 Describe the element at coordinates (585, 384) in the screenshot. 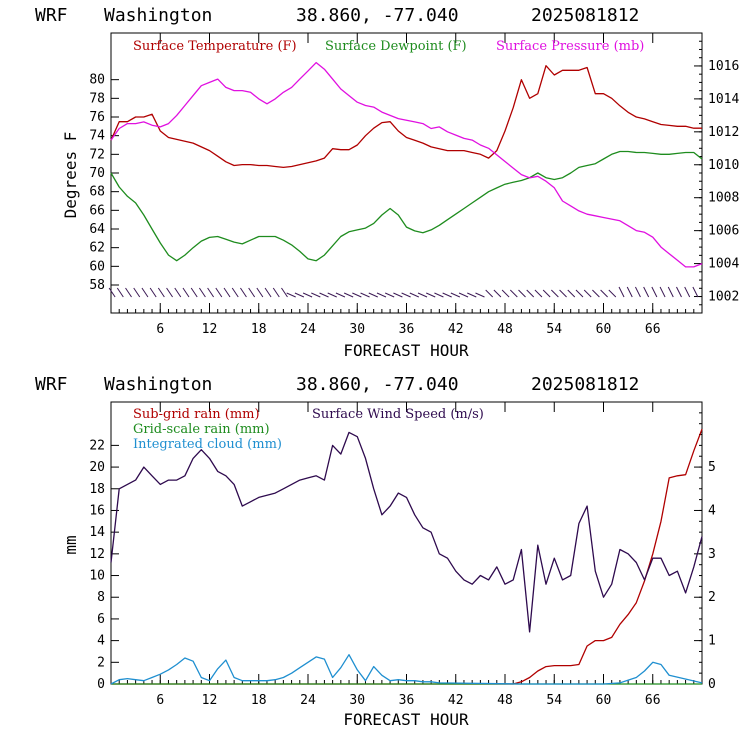

I see `panel2-run: 2025081812` at that location.